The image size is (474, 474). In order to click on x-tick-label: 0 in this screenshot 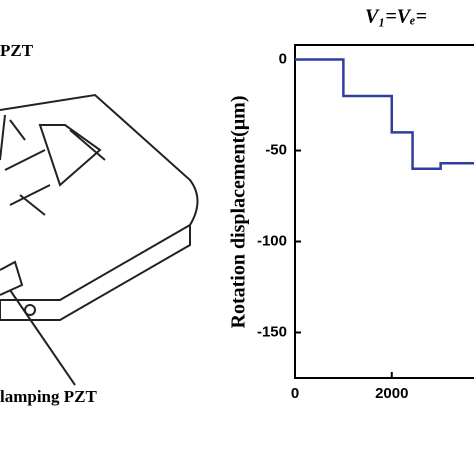, I will do `click(295, 393)`.